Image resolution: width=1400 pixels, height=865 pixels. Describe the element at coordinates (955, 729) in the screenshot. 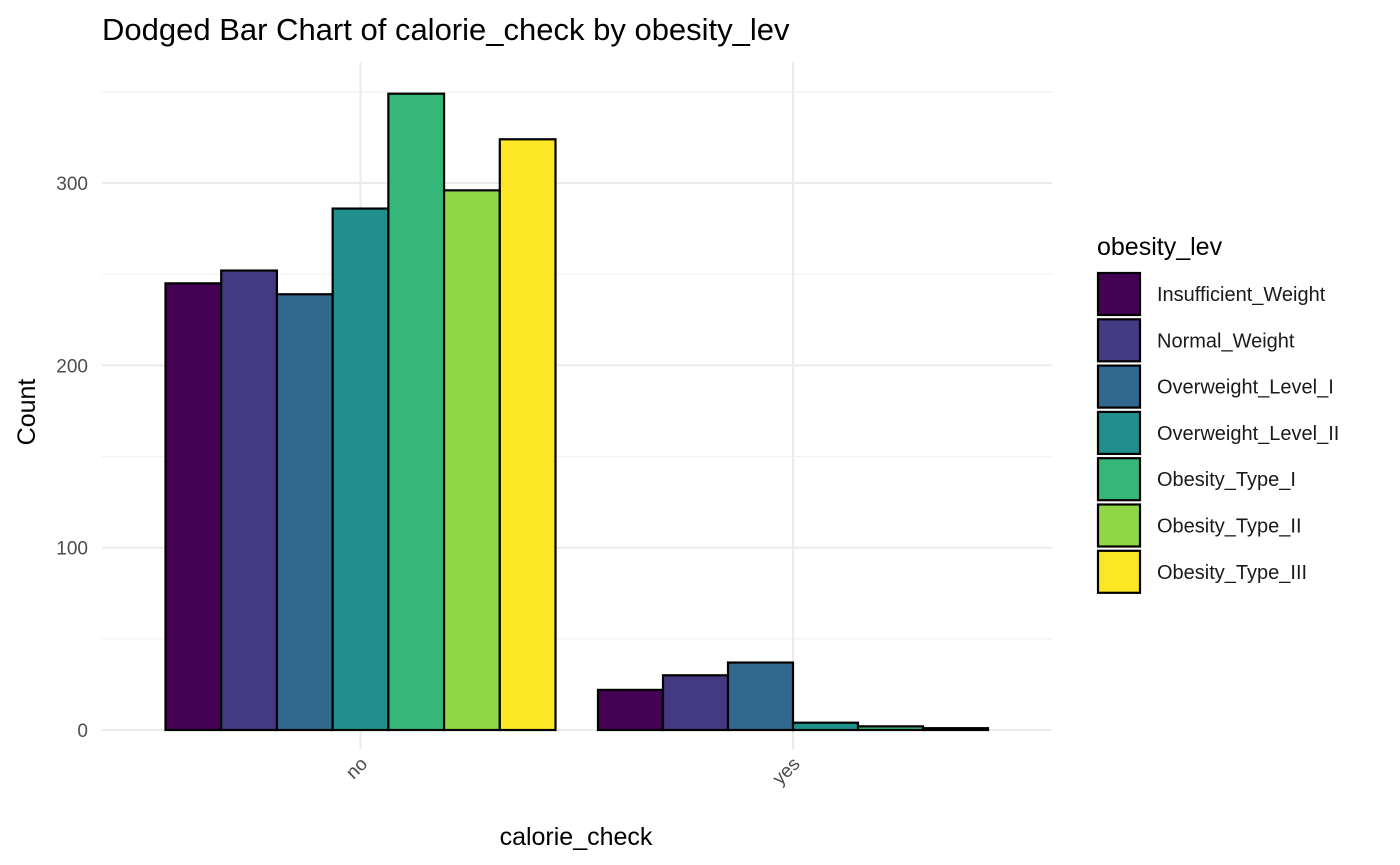

I see `bar-yes-obesity-type-ii` at that location.